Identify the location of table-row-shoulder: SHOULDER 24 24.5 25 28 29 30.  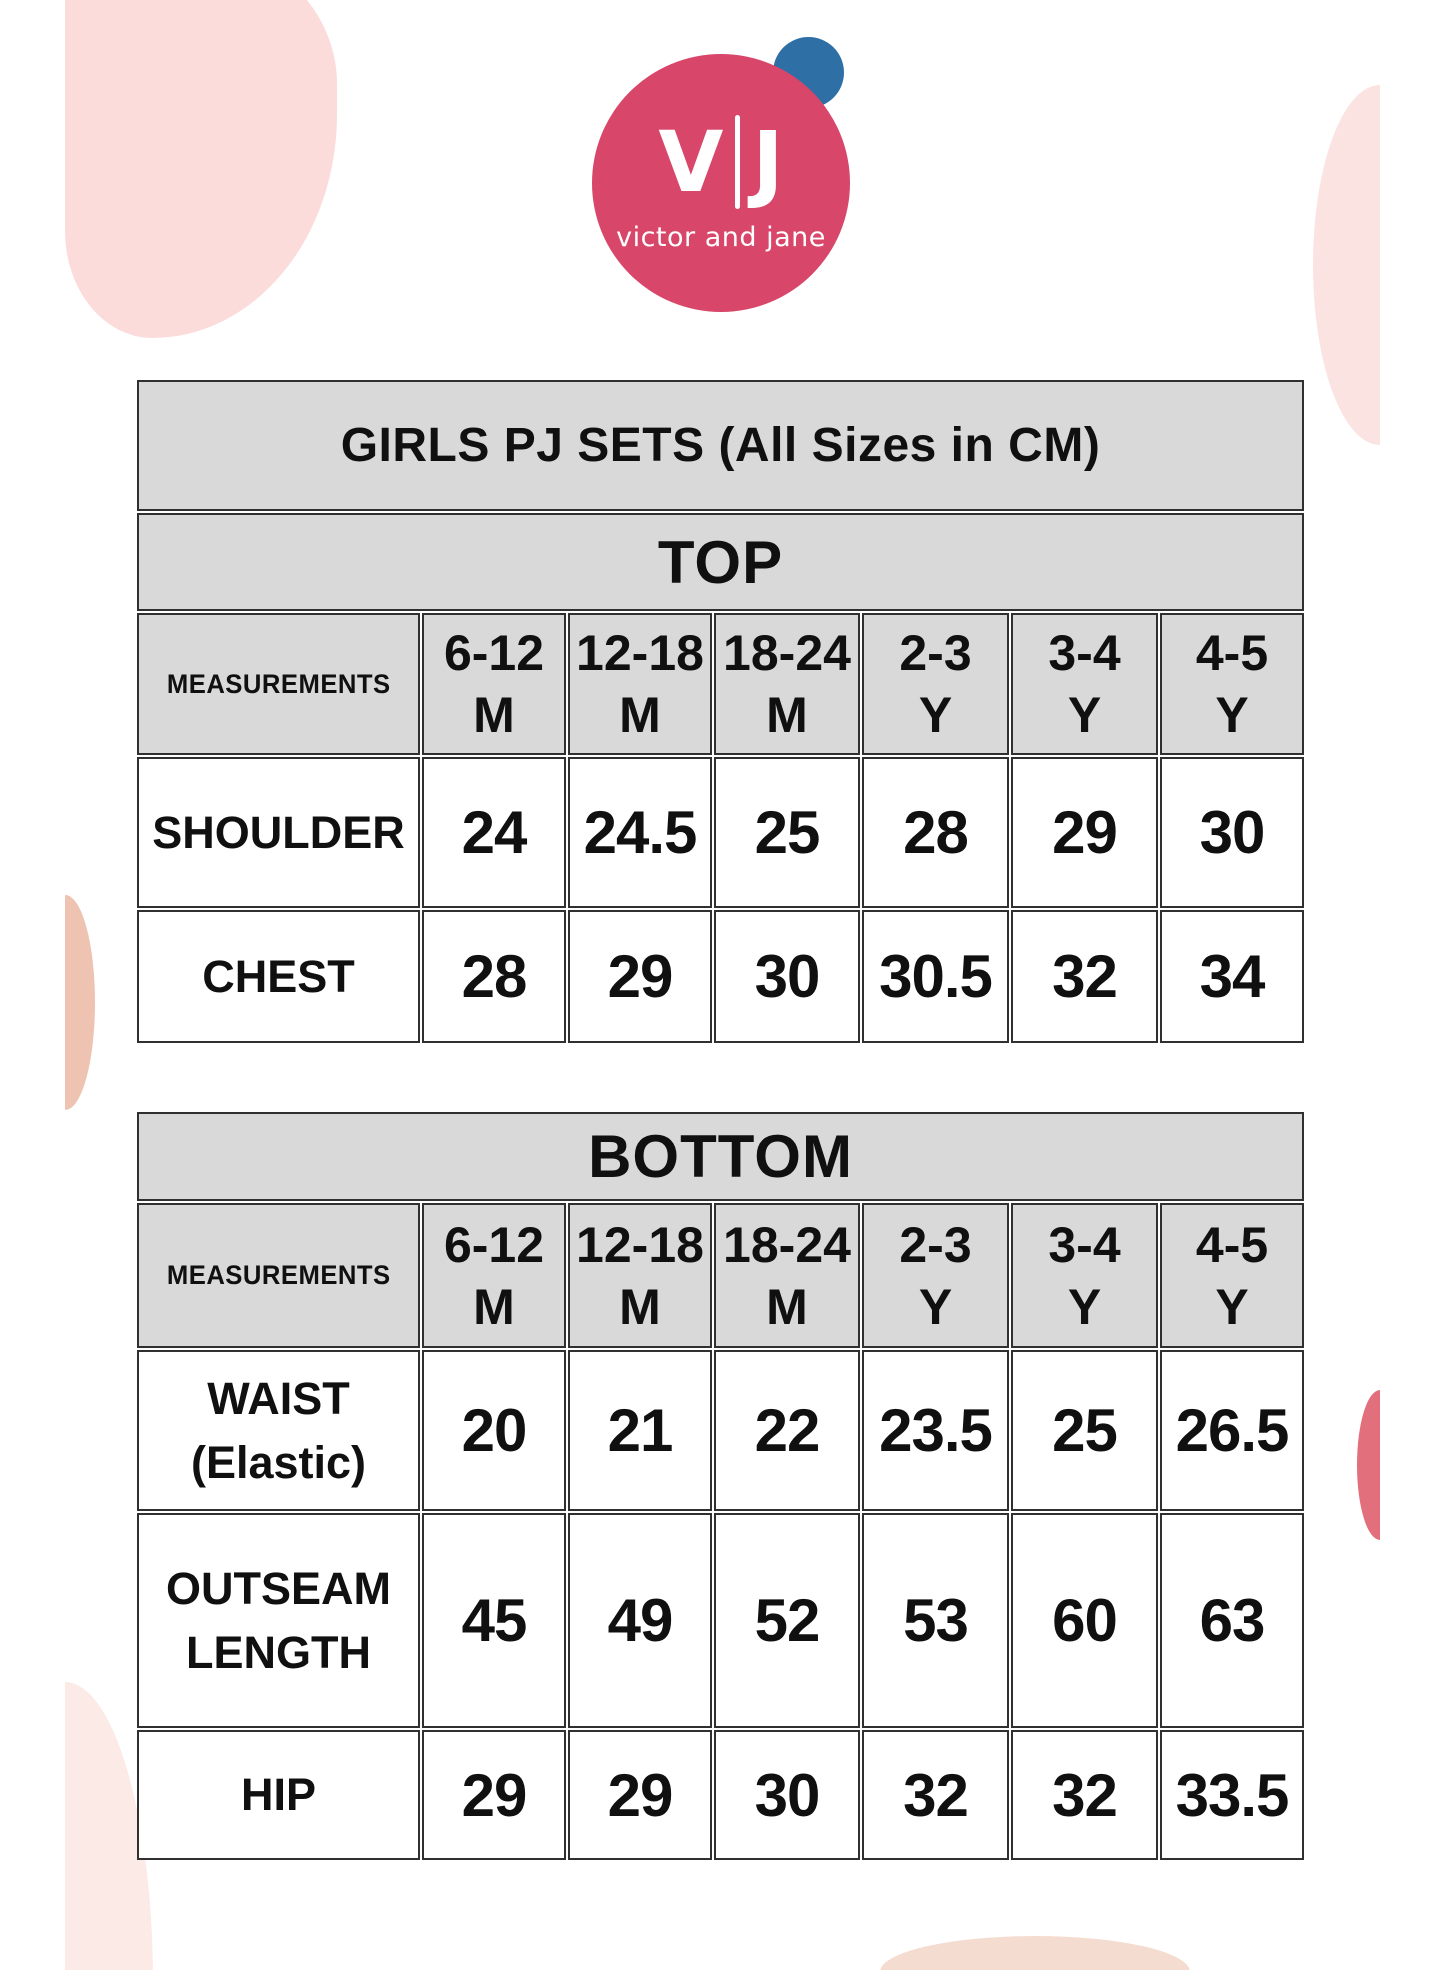
(720, 832).